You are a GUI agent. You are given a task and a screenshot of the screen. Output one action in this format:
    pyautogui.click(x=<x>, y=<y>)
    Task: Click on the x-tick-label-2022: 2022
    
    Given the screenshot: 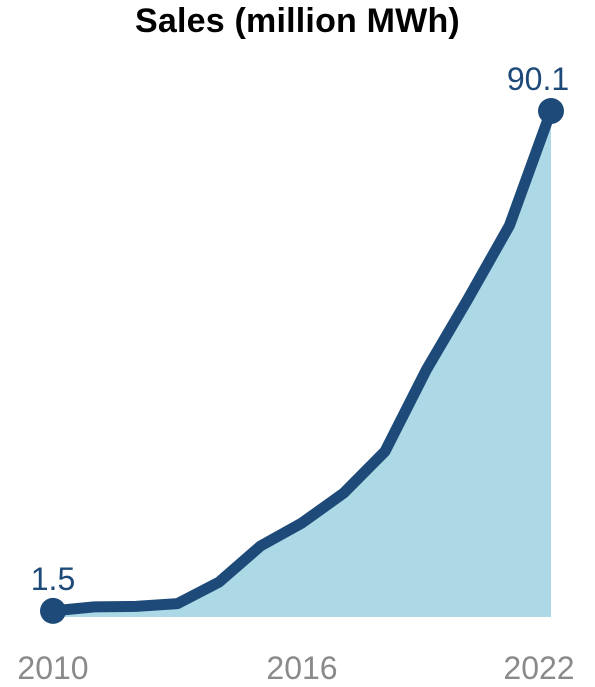 What is the action you would take?
    pyautogui.click(x=538, y=668)
    